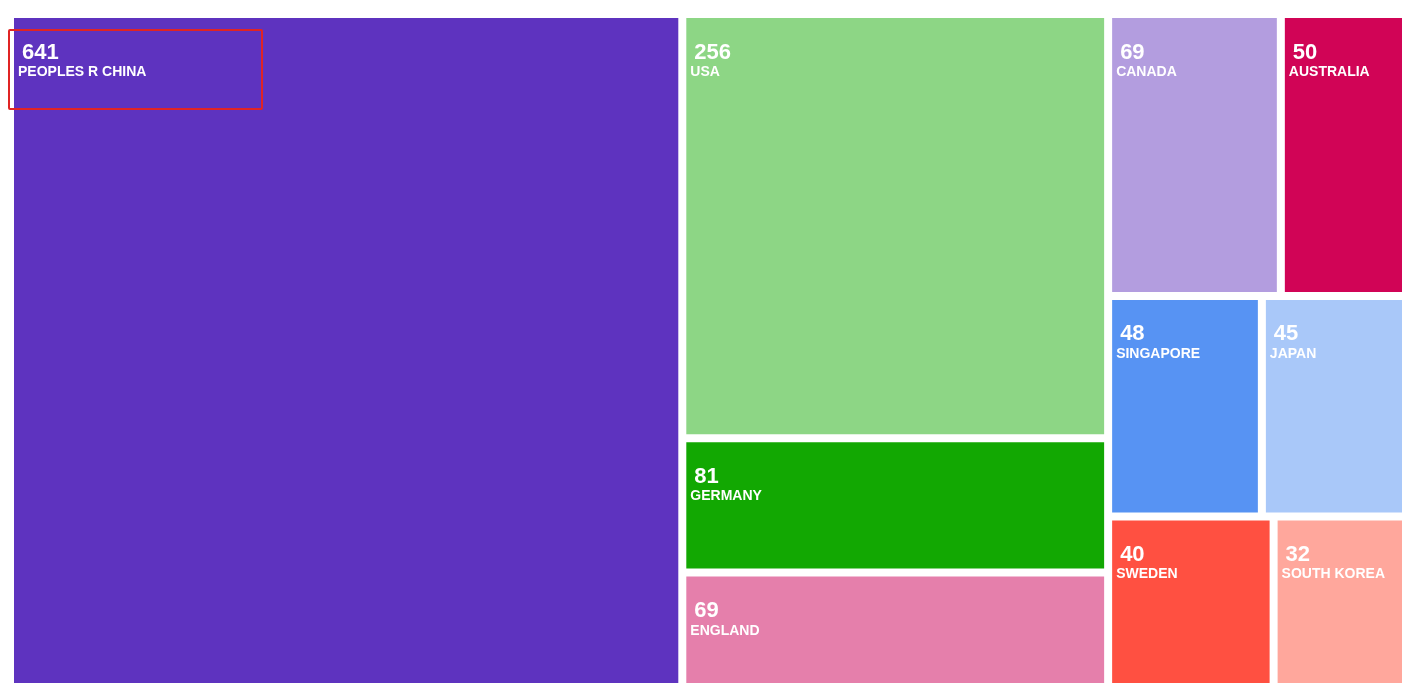 Image resolution: width=1416 pixels, height=699 pixels. What do you see at coordinates (1333, 573) in the screenshot?
I see `category-label: SOUTH KOREA` at bounding box center [1333, 573].